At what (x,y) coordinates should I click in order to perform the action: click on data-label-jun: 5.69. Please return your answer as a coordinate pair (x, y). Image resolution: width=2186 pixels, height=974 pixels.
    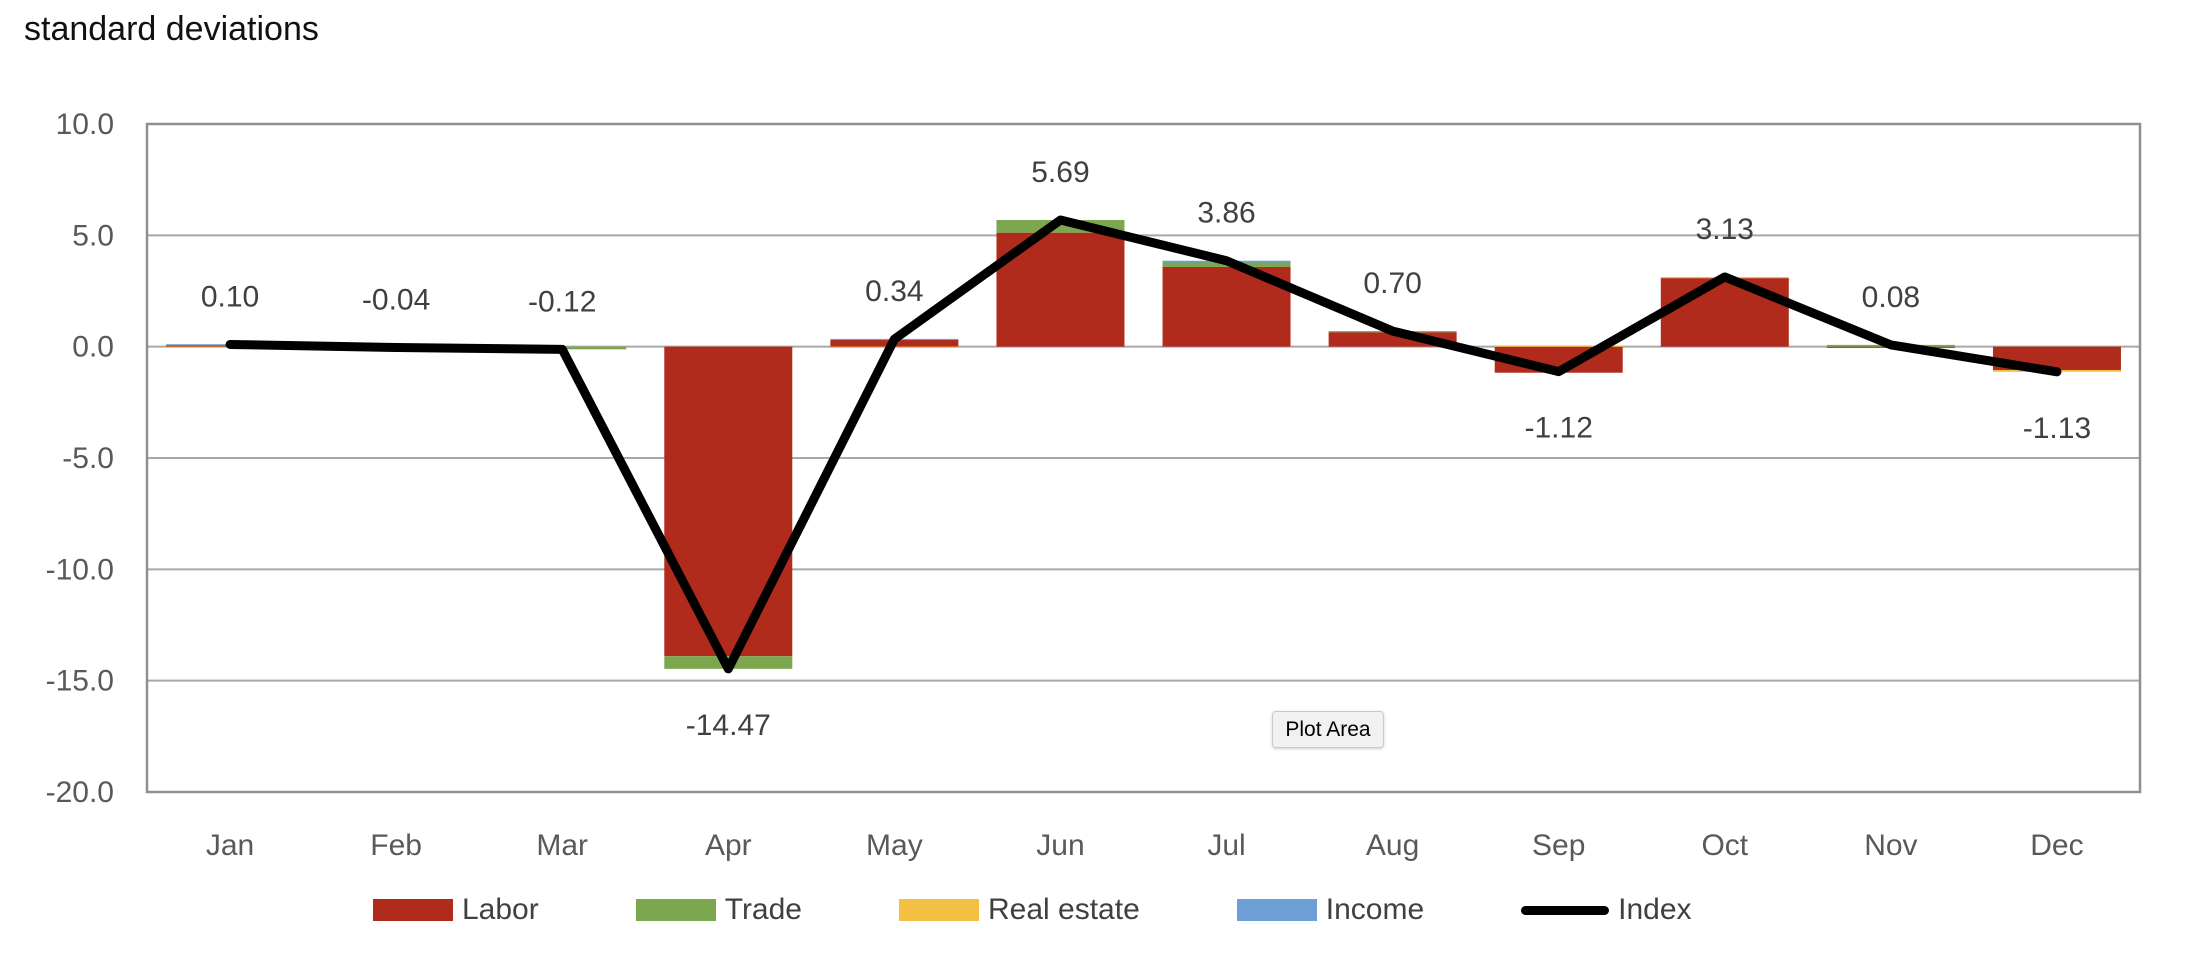
    Looking at the image, I should click on (1060, 172).